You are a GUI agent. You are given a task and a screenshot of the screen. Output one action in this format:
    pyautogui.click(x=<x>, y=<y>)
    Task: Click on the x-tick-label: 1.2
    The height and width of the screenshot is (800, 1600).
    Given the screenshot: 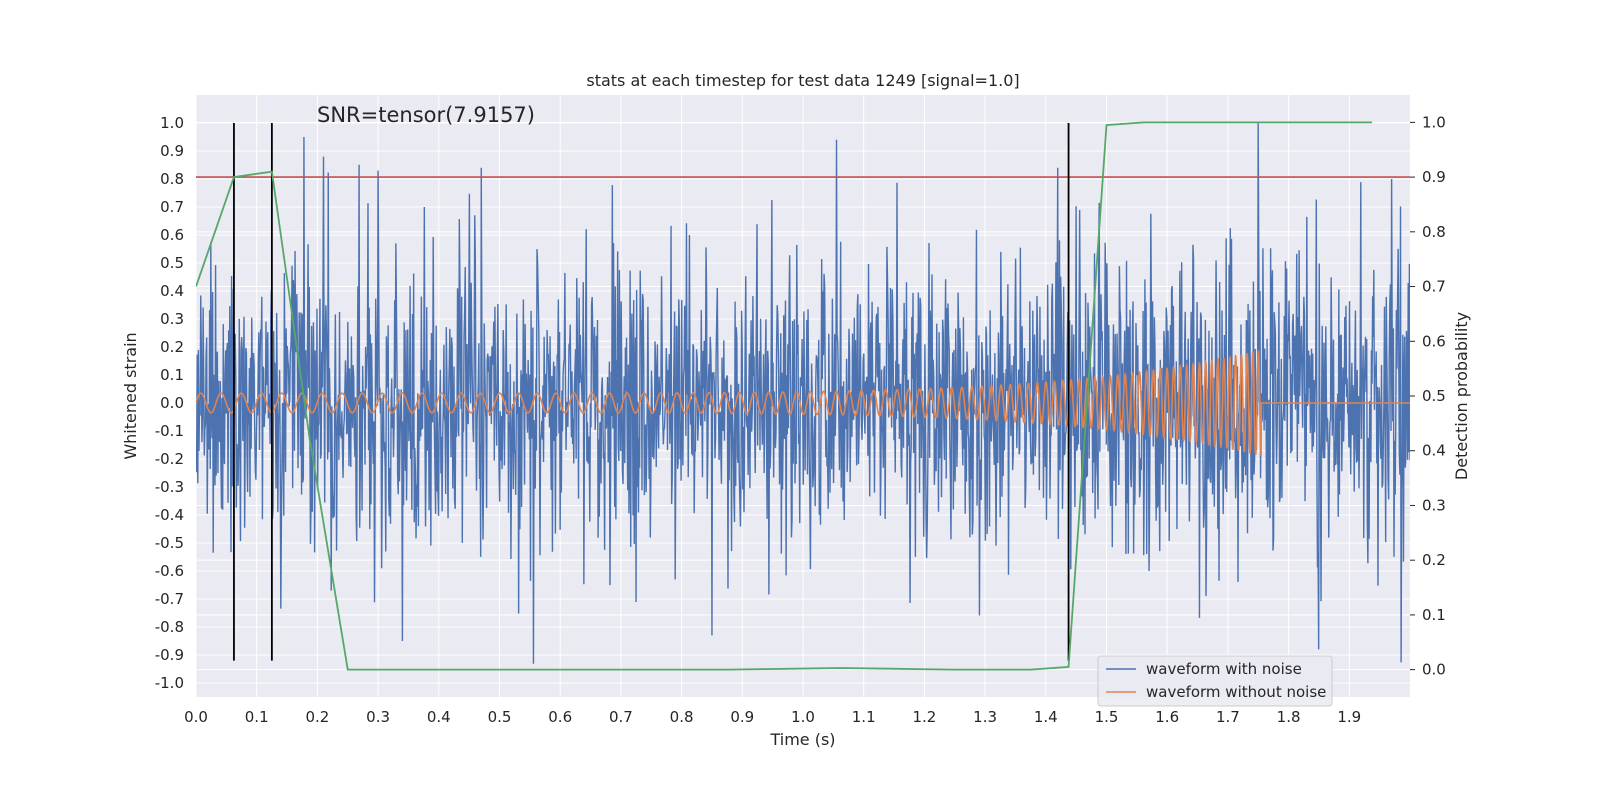 What is the action you would take?
    pyautogui.click(x=924, y=717)
    